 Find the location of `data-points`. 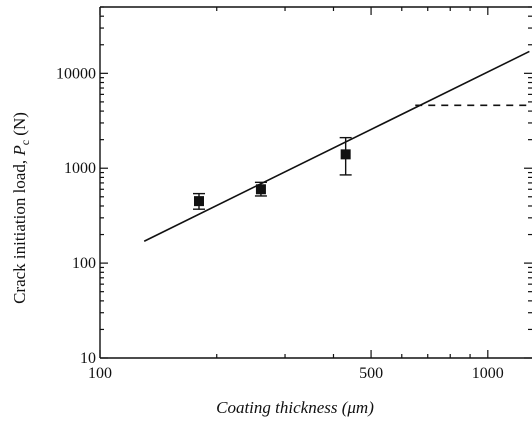

data-points is located at coordinates (272, 173).